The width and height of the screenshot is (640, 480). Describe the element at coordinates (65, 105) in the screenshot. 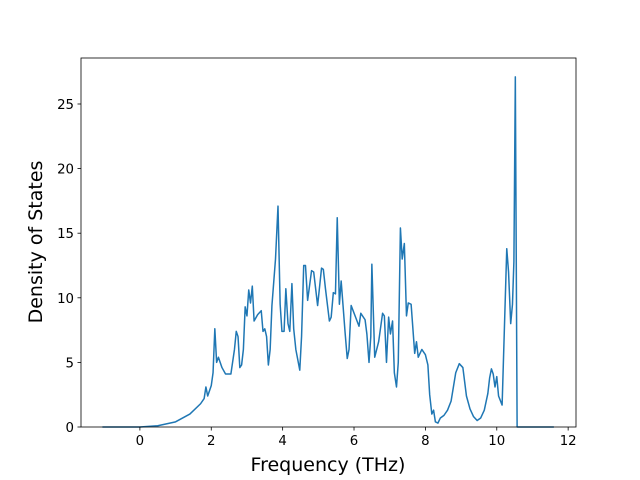

I see `y-tick-label: 25` at that location.